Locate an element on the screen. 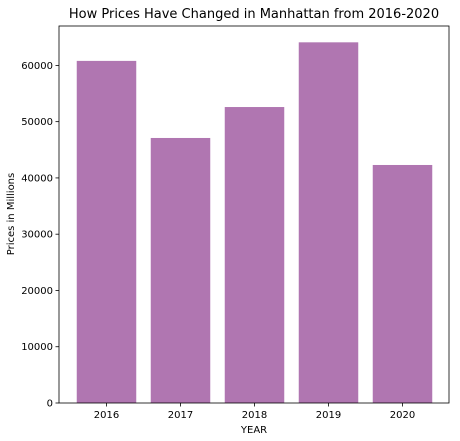 The width and height of the screenshot is (460, 441). y-tick-label-40000: 40000 is located at coordinates (37, 178).